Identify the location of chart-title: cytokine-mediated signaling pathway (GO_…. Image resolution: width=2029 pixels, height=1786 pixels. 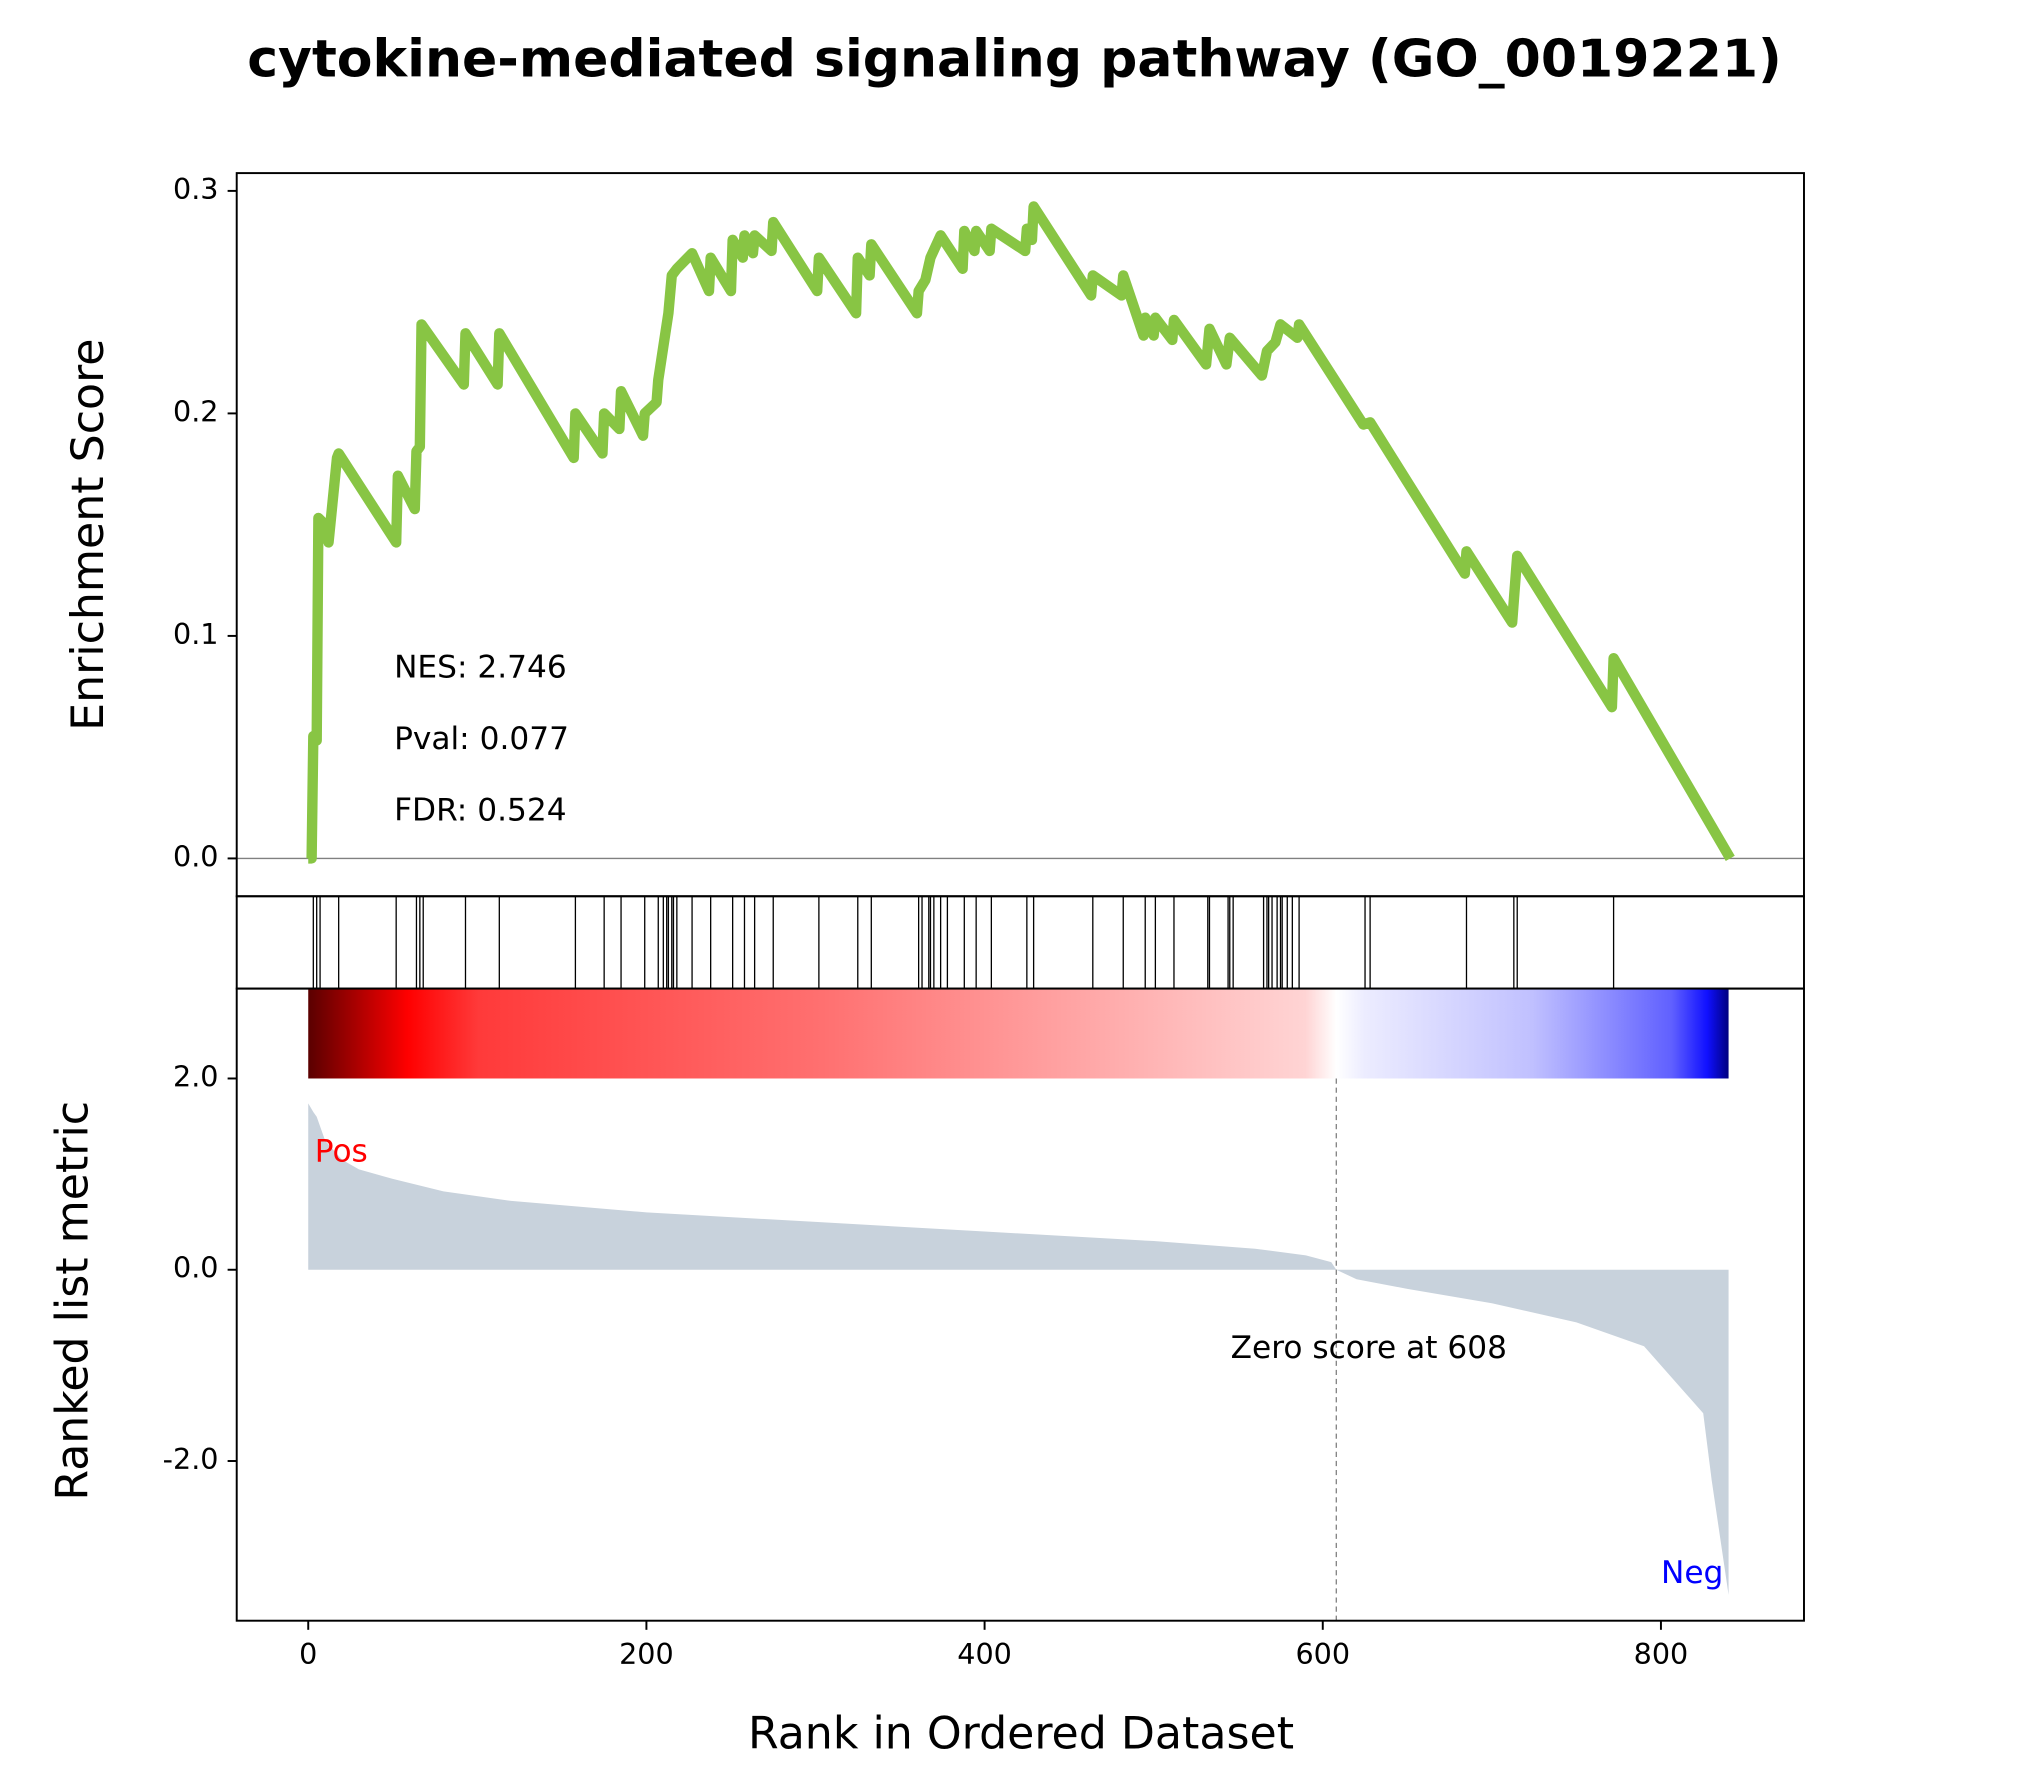
(1014, 60).